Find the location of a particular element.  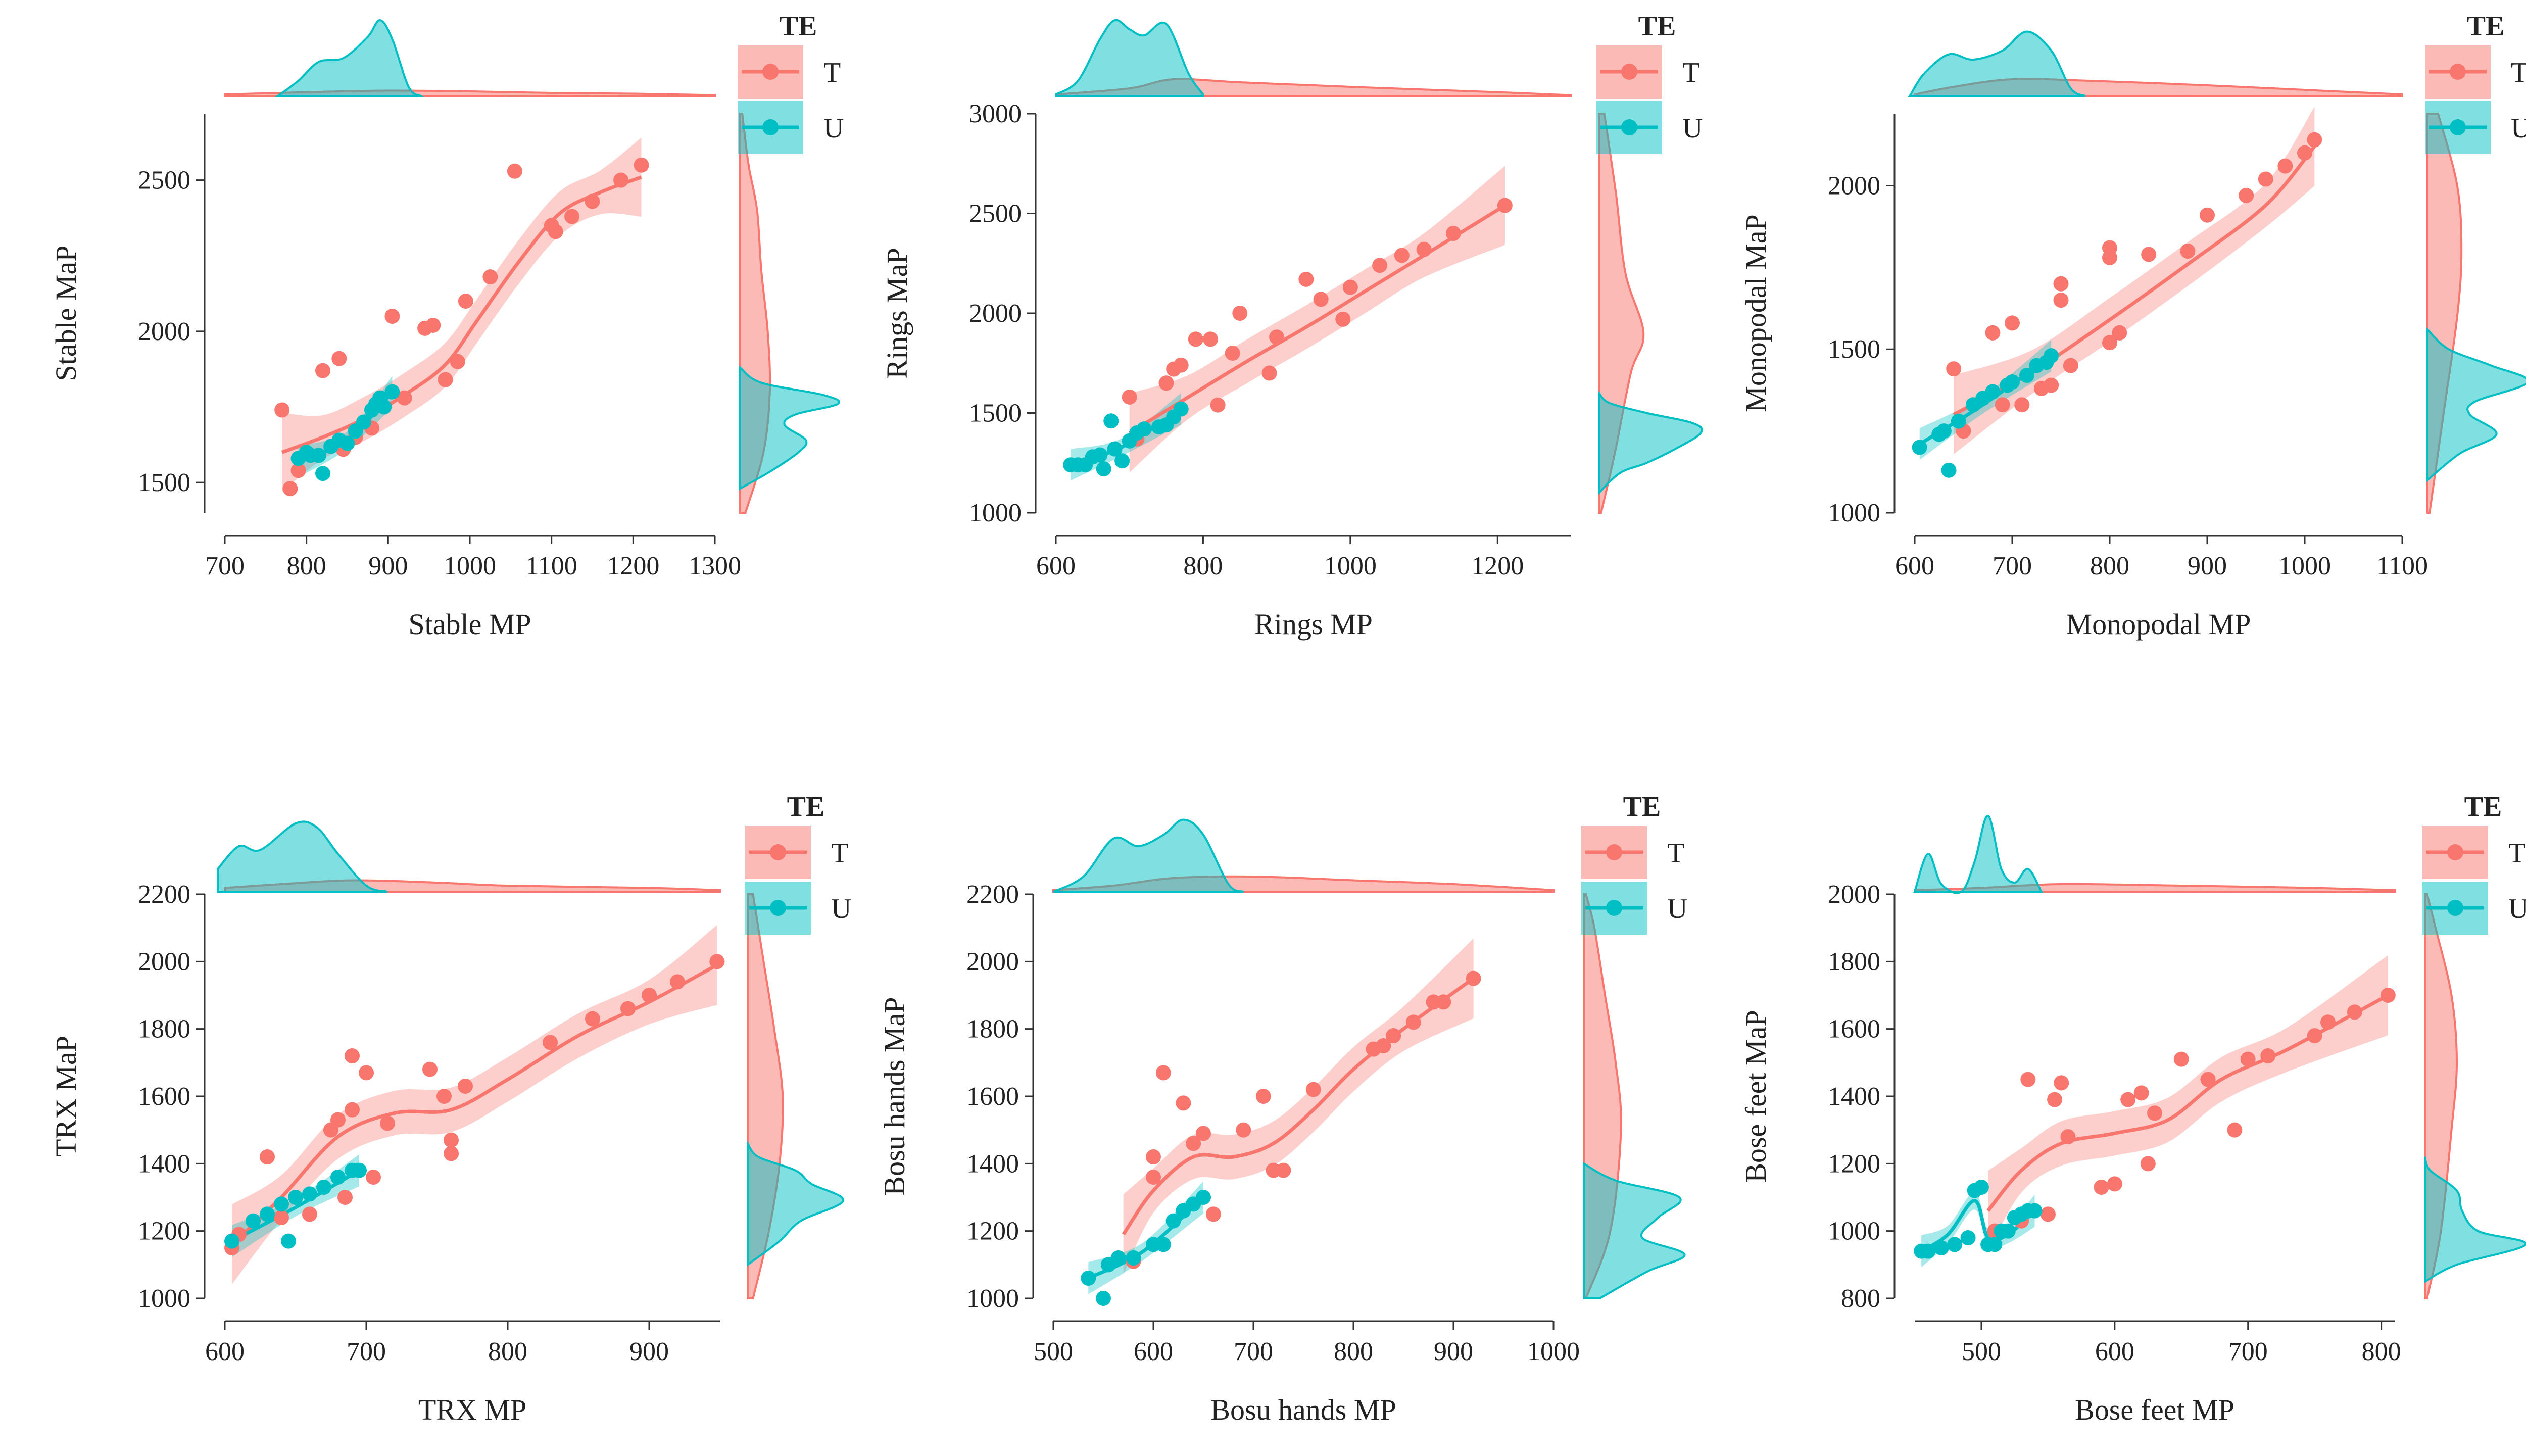

x-axis-title: Bosu hands MP is located at coordinates (1303, 1409).